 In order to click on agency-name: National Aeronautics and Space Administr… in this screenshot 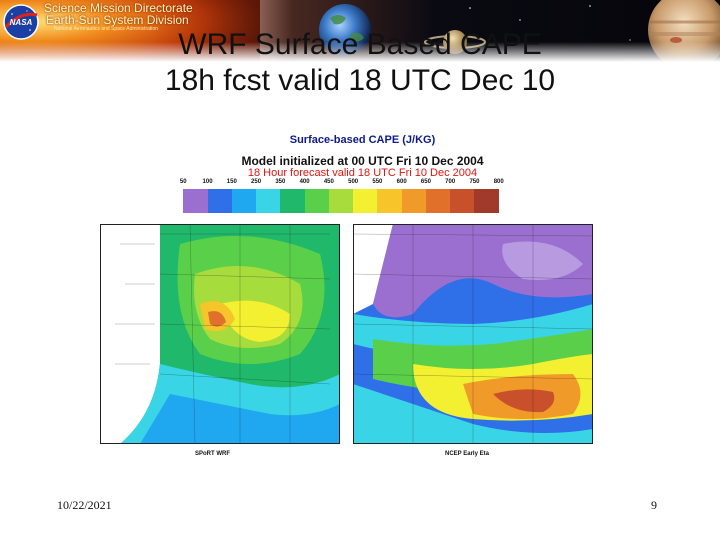, I will do `click(106, 29)`.